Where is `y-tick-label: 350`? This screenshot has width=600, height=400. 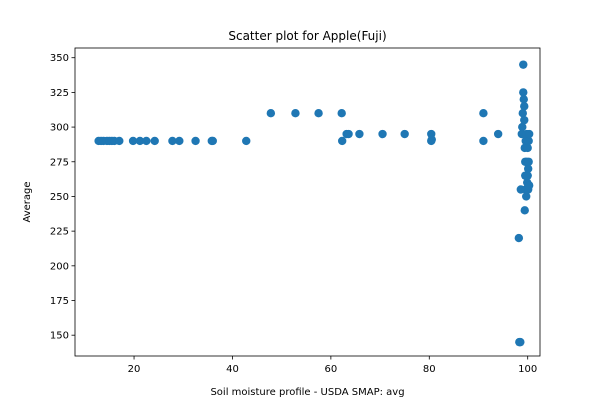
y-tick-label: 350 is located at coordinates (59, 58).